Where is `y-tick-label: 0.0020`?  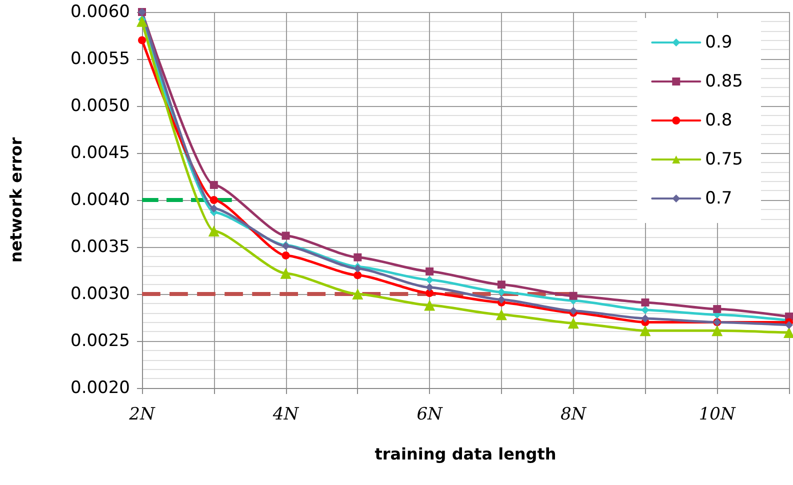
y-tick-label: 0.0020 is located at coordinates (100, 388).